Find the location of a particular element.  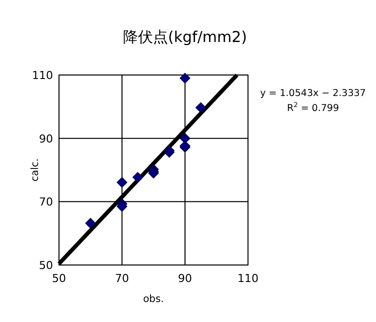

y-tick-label: 110 is located at coordinates (42, 75).